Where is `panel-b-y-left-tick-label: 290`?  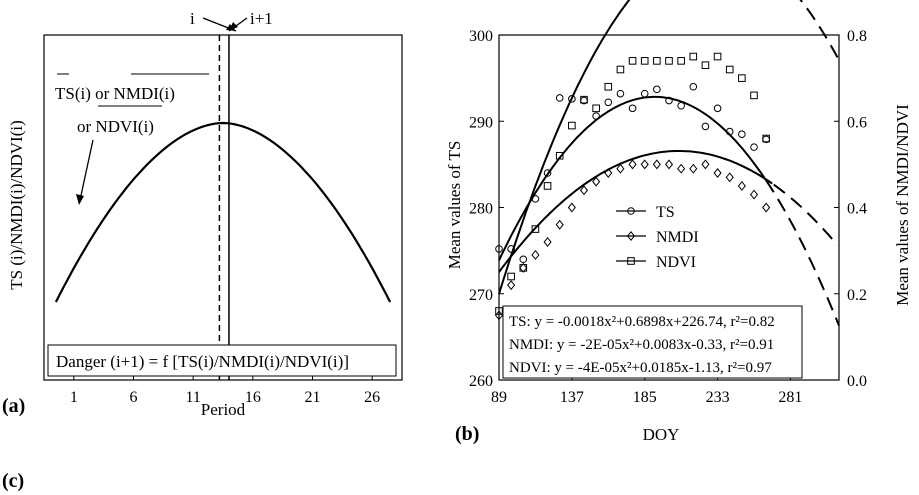 panel-b-y-left-tick-label: 290 is located at coordinates (481, 122).